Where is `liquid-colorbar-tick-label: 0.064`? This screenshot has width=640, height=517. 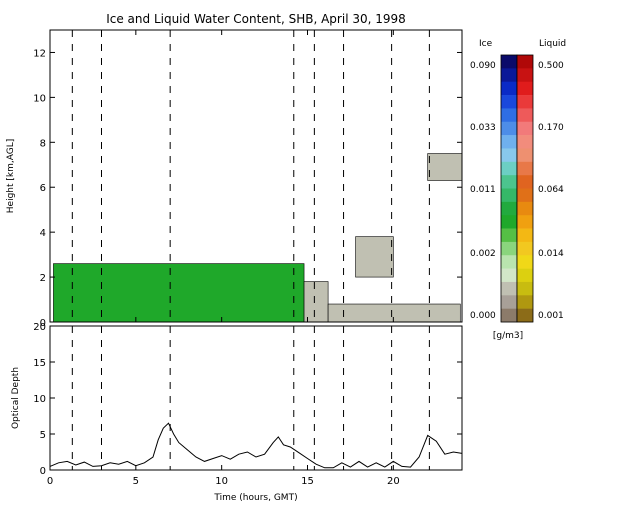 liquid-colorbar-tick-label: 0.064 is located at coordinates (551, 190).